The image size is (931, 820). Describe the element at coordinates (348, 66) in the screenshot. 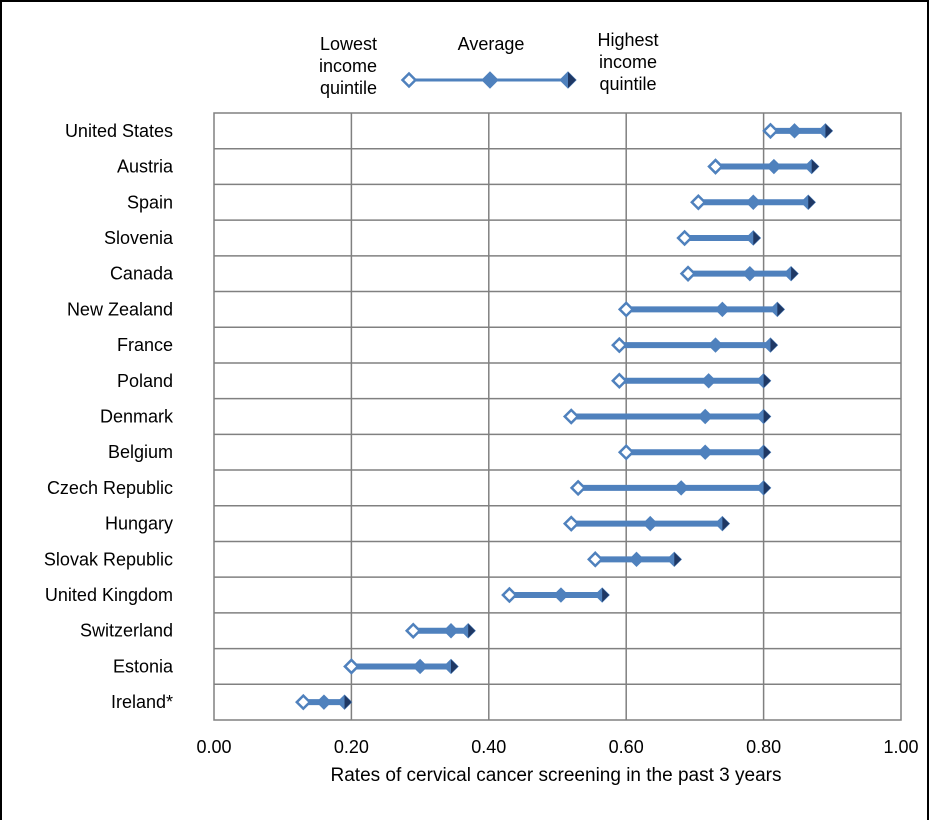

I see `legend-low-label: income` at that location.